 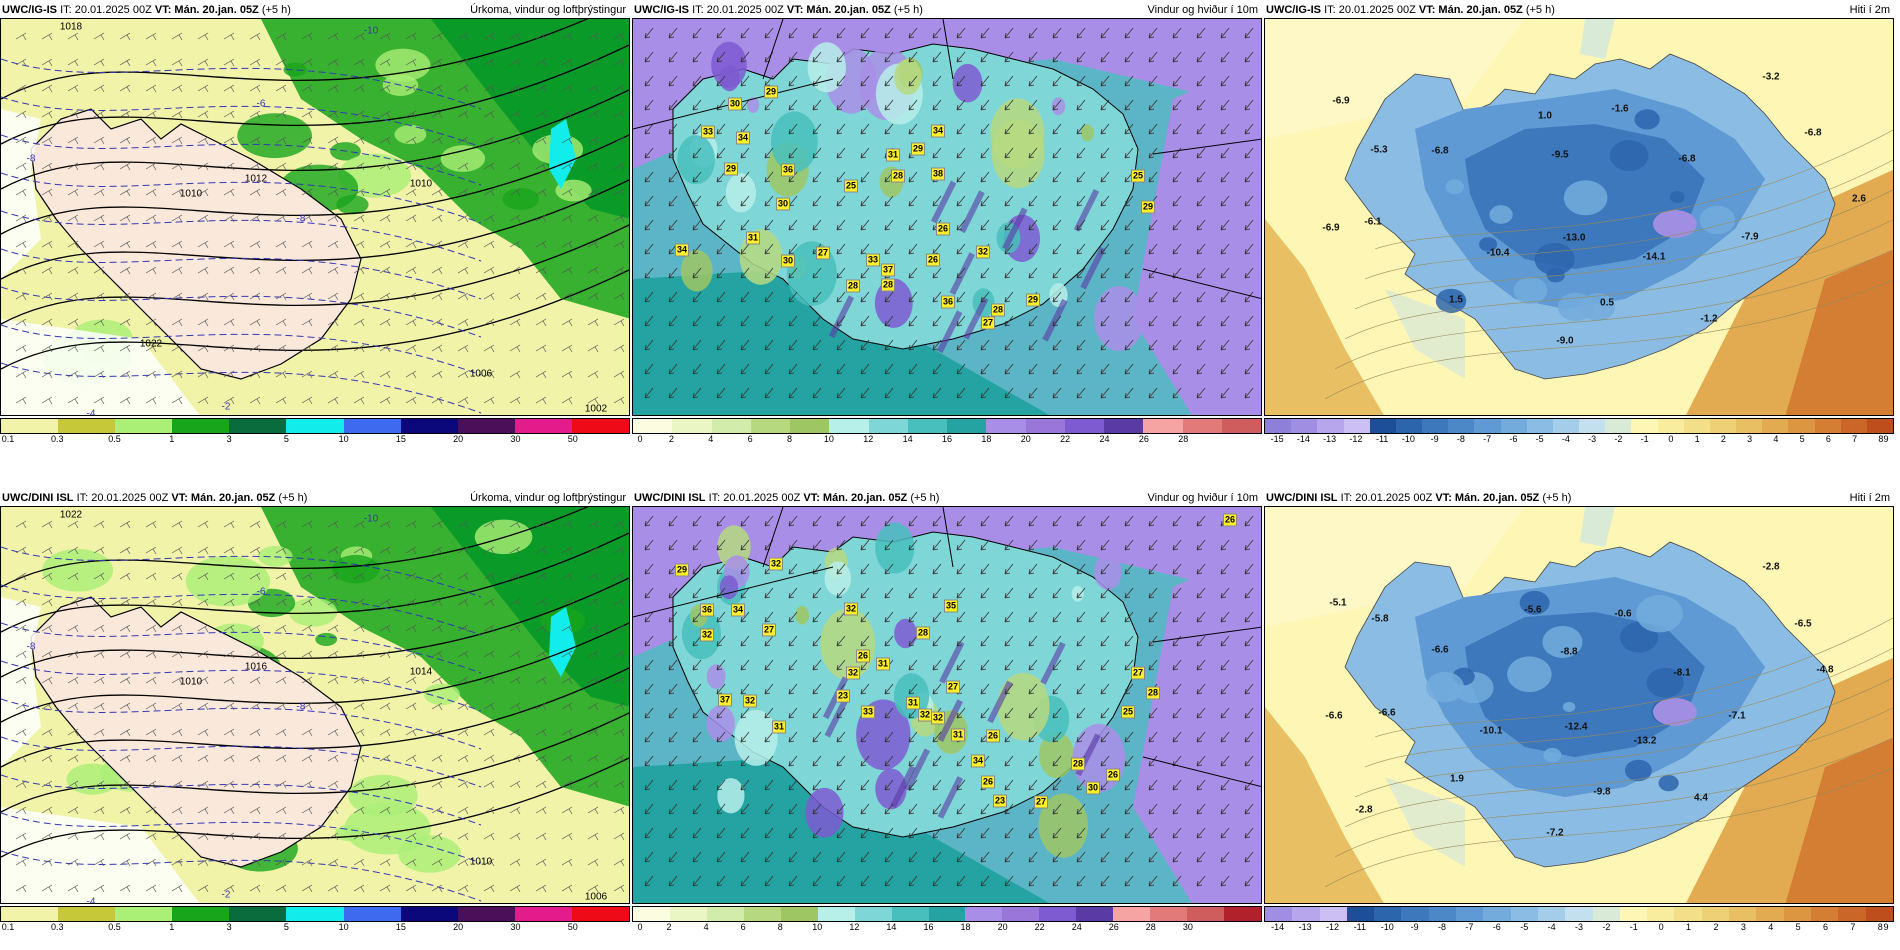 What do you see at coordinates (1000, 801) in the screenshot?
I see `gust-label: 23` at bounding box center [1000, 801].